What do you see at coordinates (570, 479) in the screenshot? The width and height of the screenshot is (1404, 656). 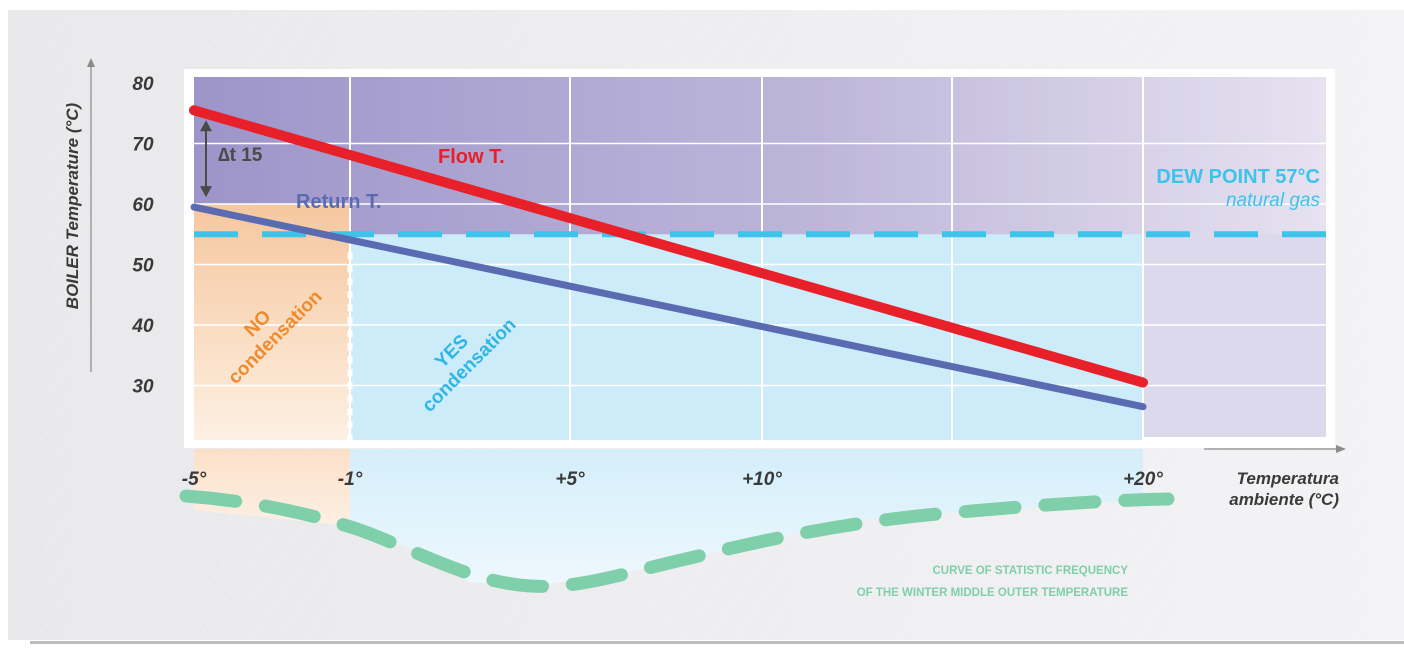 I see `x-tick-label: +5°` at bounding box center [570, 479].